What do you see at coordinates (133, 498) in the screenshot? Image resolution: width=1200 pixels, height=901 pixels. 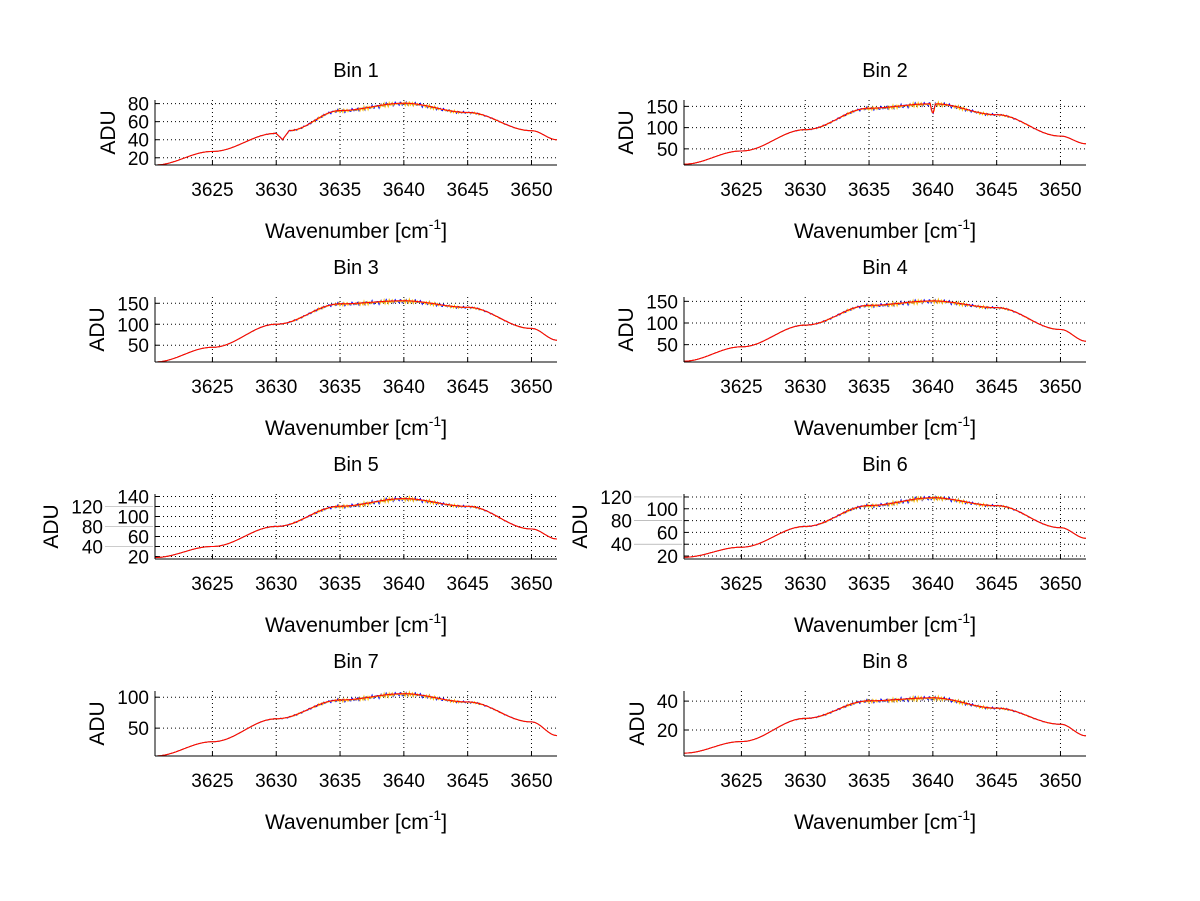 I see `y-tick-label: 140` at bounding box center [133, 498].